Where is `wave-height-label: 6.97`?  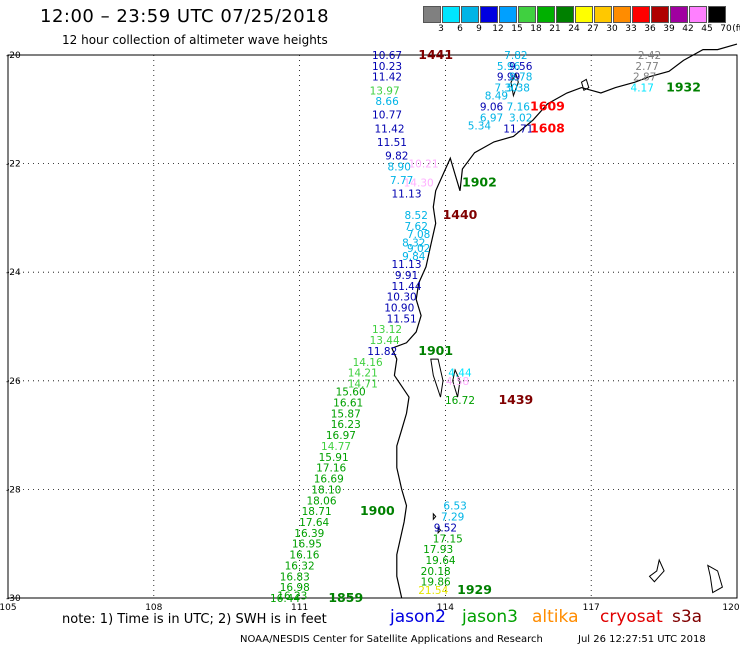
wave-height-label: 6.97 is located at coordinates (491, 118).